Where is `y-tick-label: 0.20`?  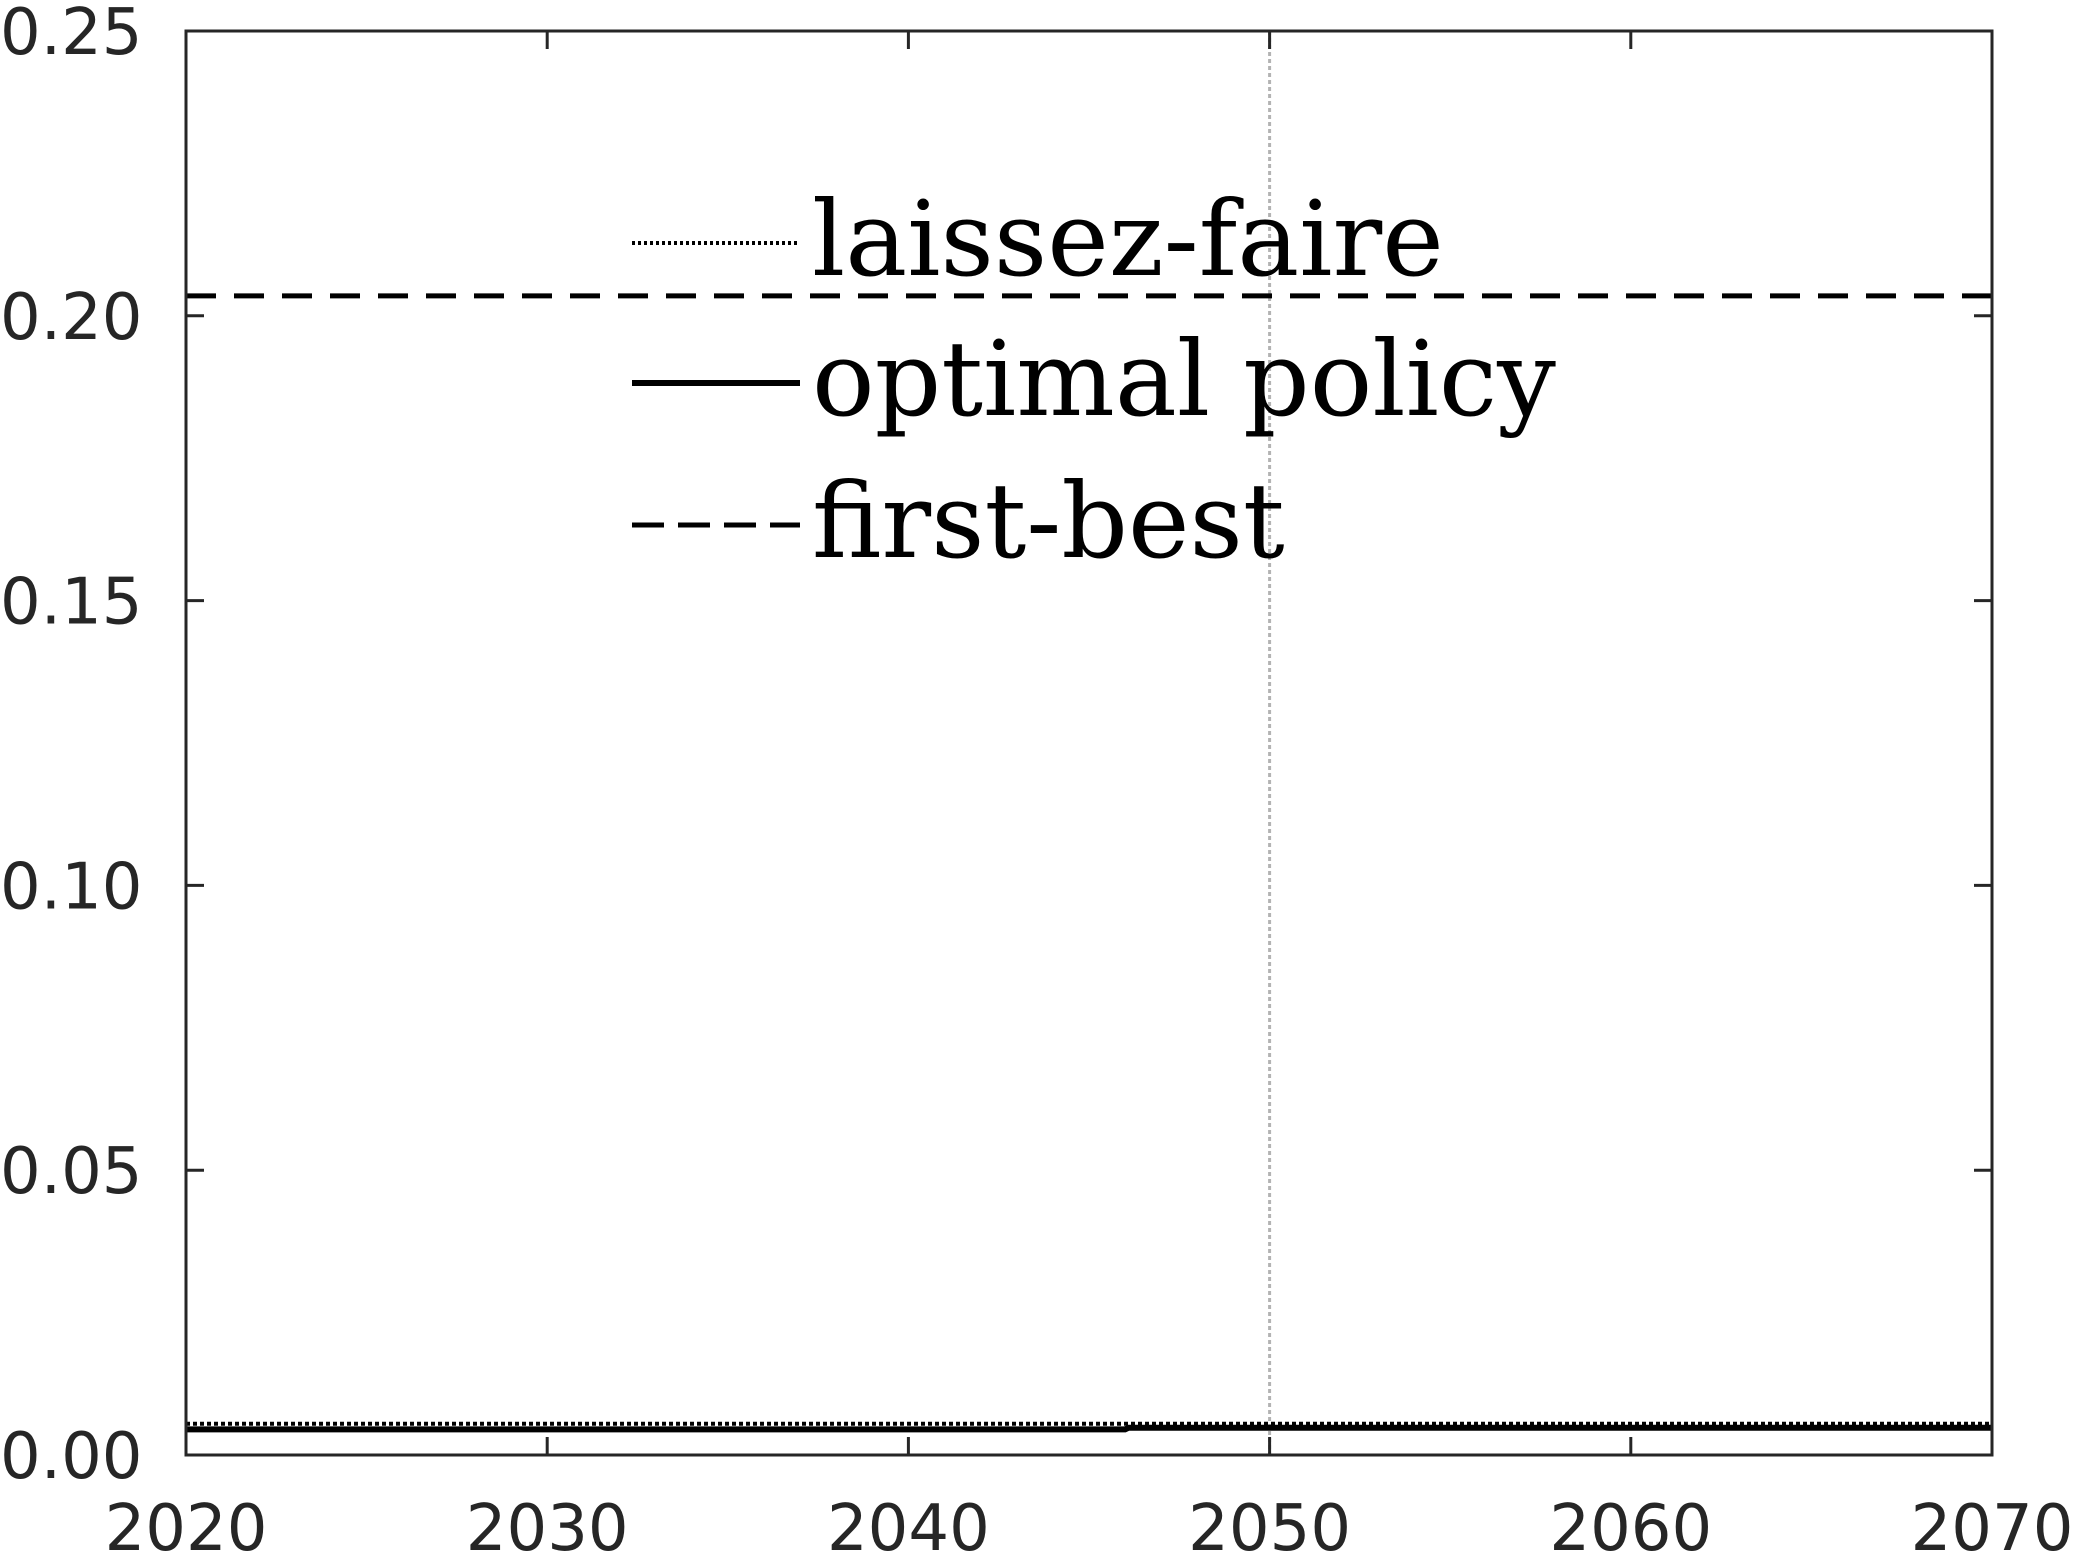
y-tick-label: 0.20 is located at coordinates (71, 318).